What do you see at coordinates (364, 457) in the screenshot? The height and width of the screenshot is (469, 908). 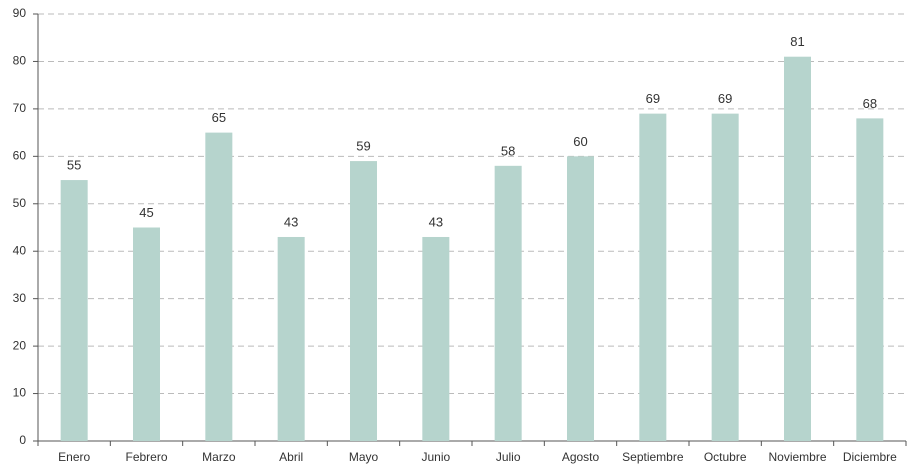 I see `x-tick-label: Mayo` at bounding box center [364, 457].